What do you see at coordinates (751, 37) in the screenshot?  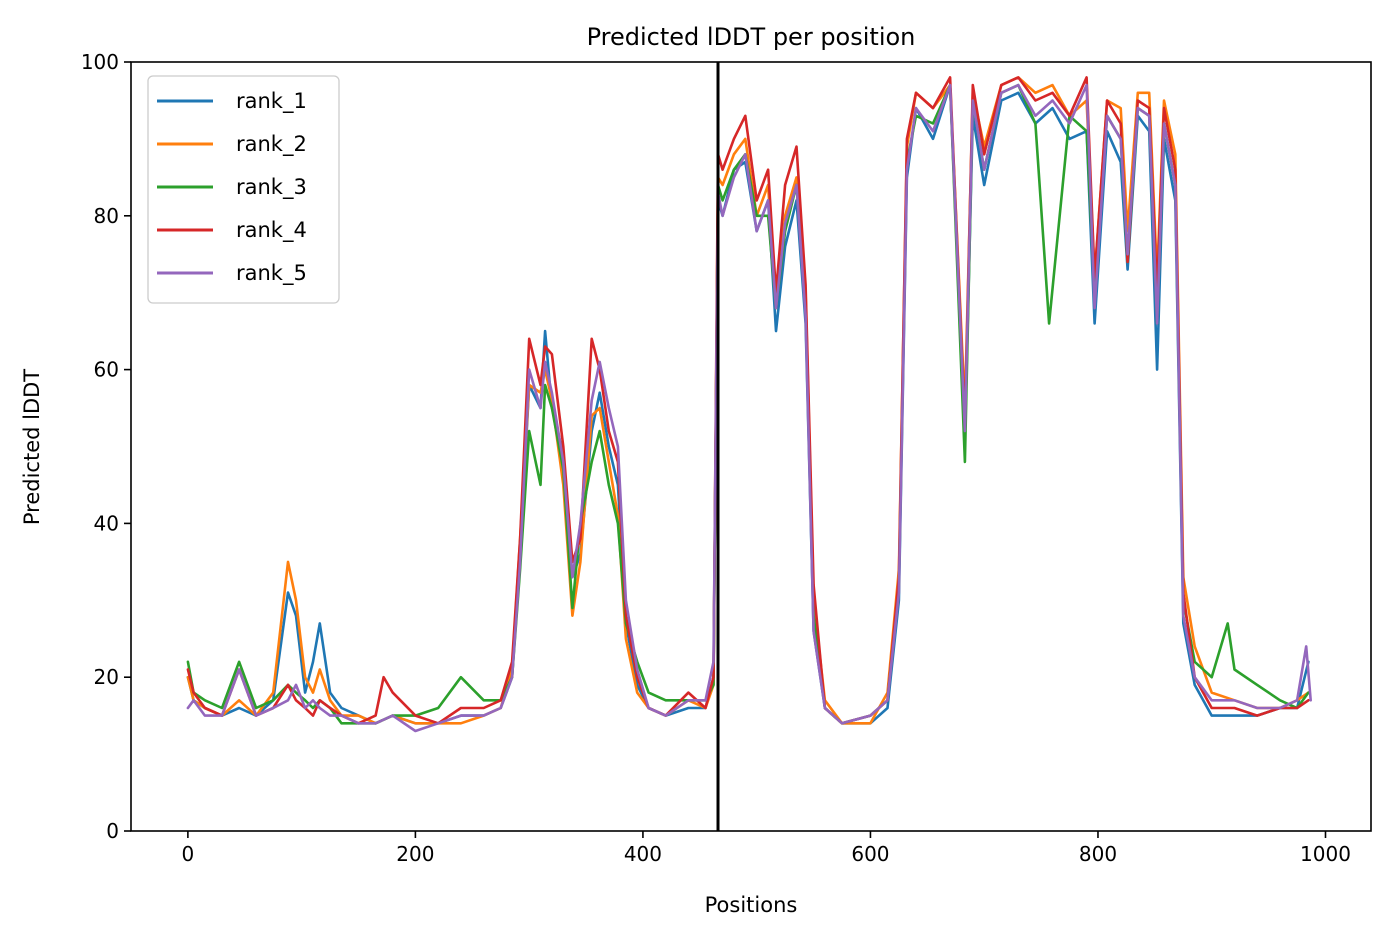 I see `chart-title: Predicted lDDT per position` at bounding box center [751, 37].